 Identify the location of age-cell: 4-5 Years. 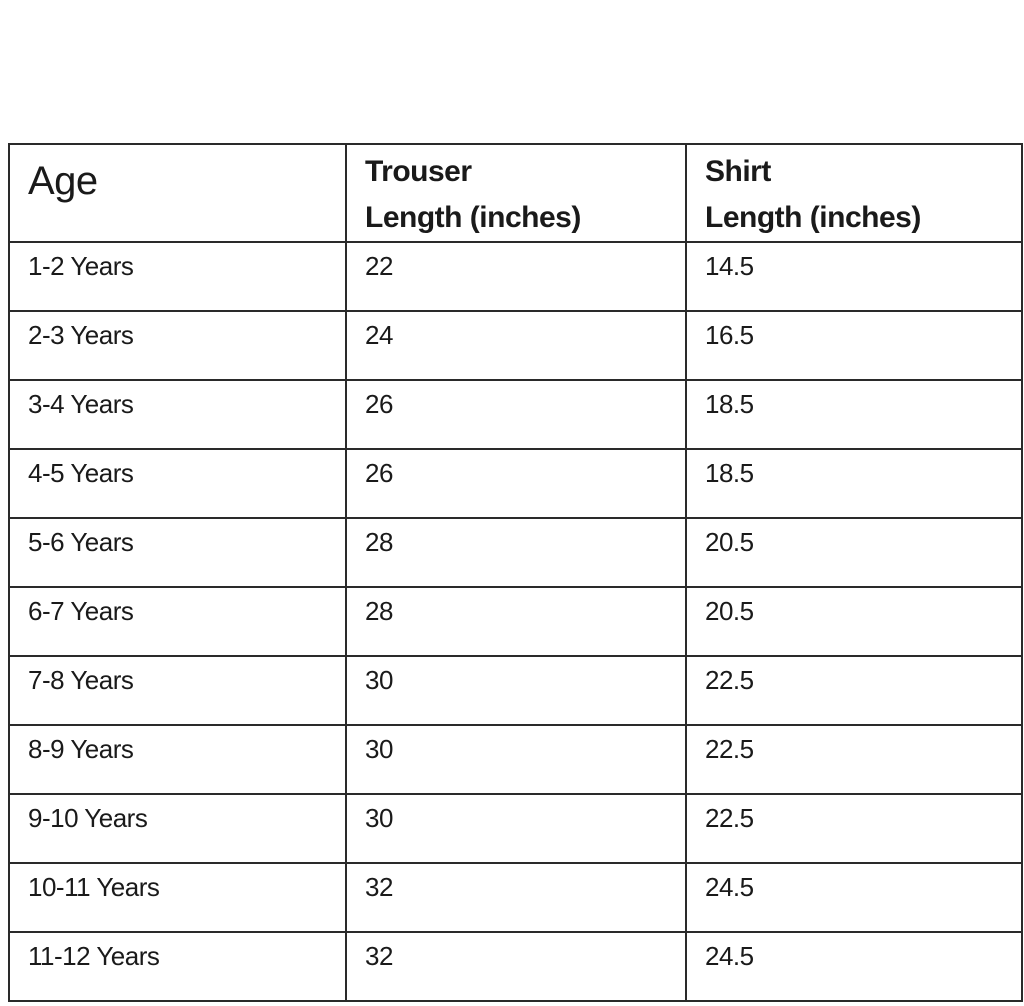
(177, 483).